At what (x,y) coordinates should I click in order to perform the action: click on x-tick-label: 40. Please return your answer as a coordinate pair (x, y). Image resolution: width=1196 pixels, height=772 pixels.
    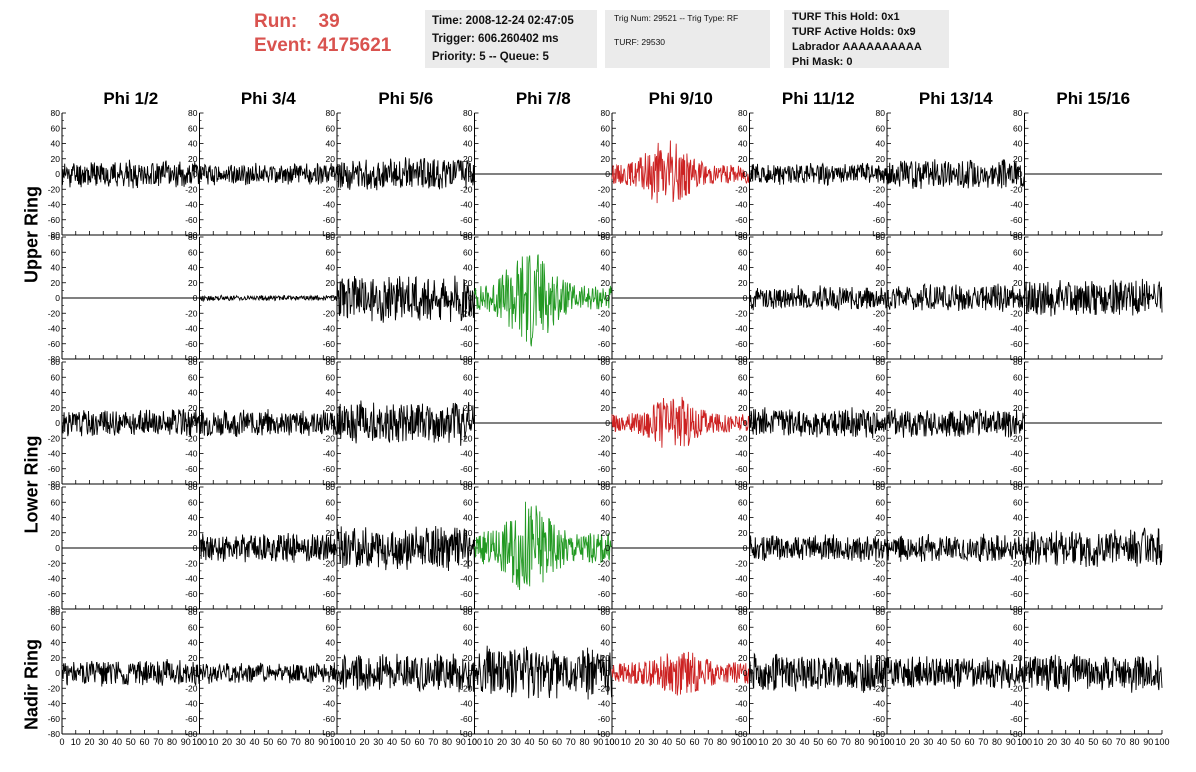
    Looking at the image, I should click on (392, 742).